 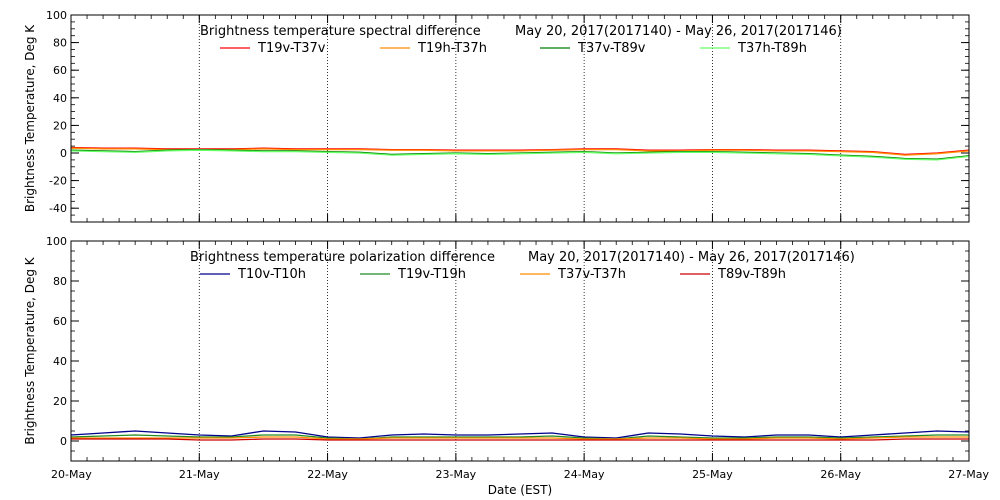 I want to click on series-line-t37v-t89v, so click(x=520, y=154).